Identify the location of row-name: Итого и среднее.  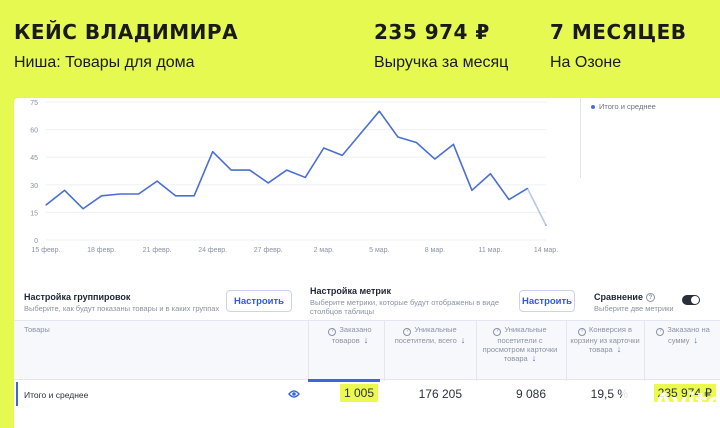
(56, 395).